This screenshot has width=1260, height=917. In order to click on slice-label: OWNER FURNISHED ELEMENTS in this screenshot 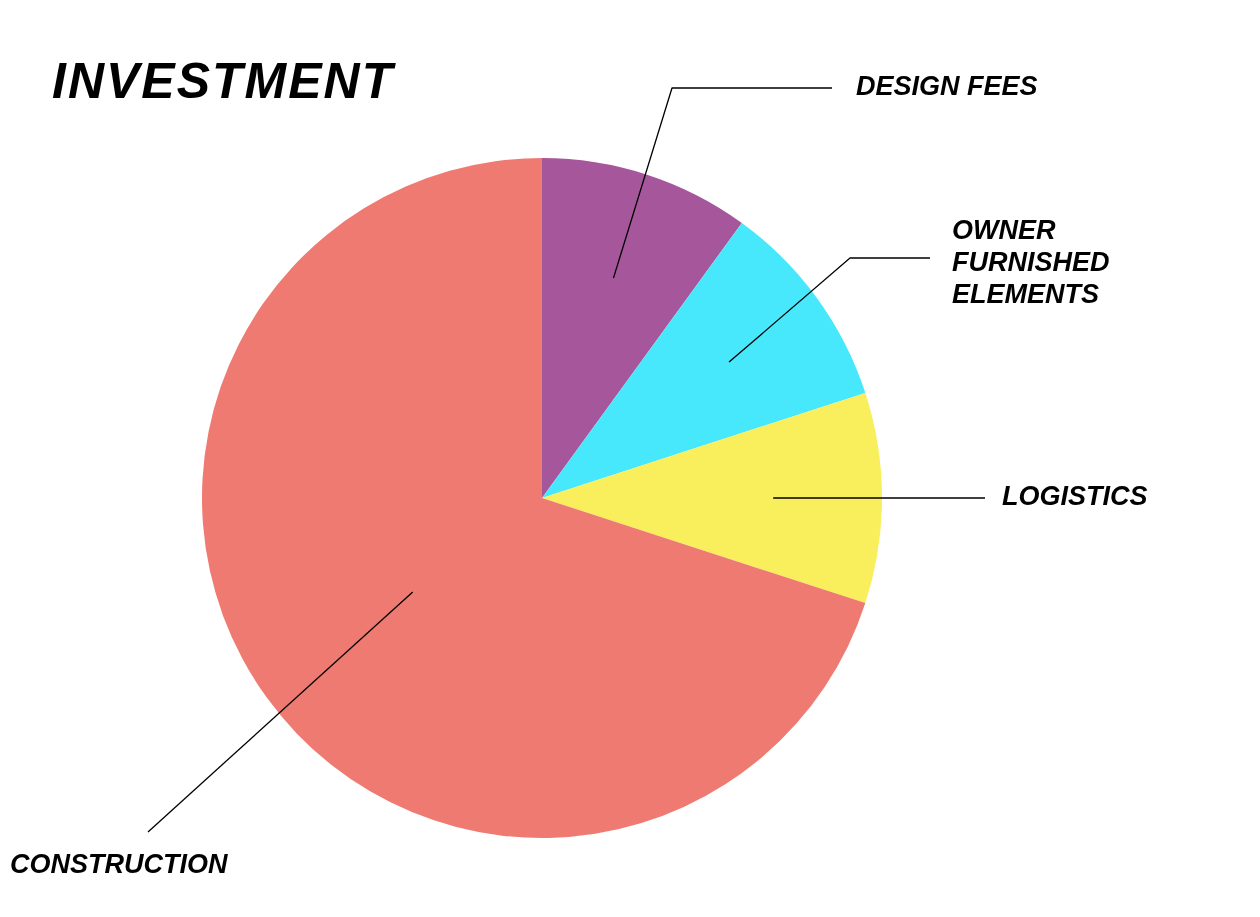, I will do `click(1031, 262)`.